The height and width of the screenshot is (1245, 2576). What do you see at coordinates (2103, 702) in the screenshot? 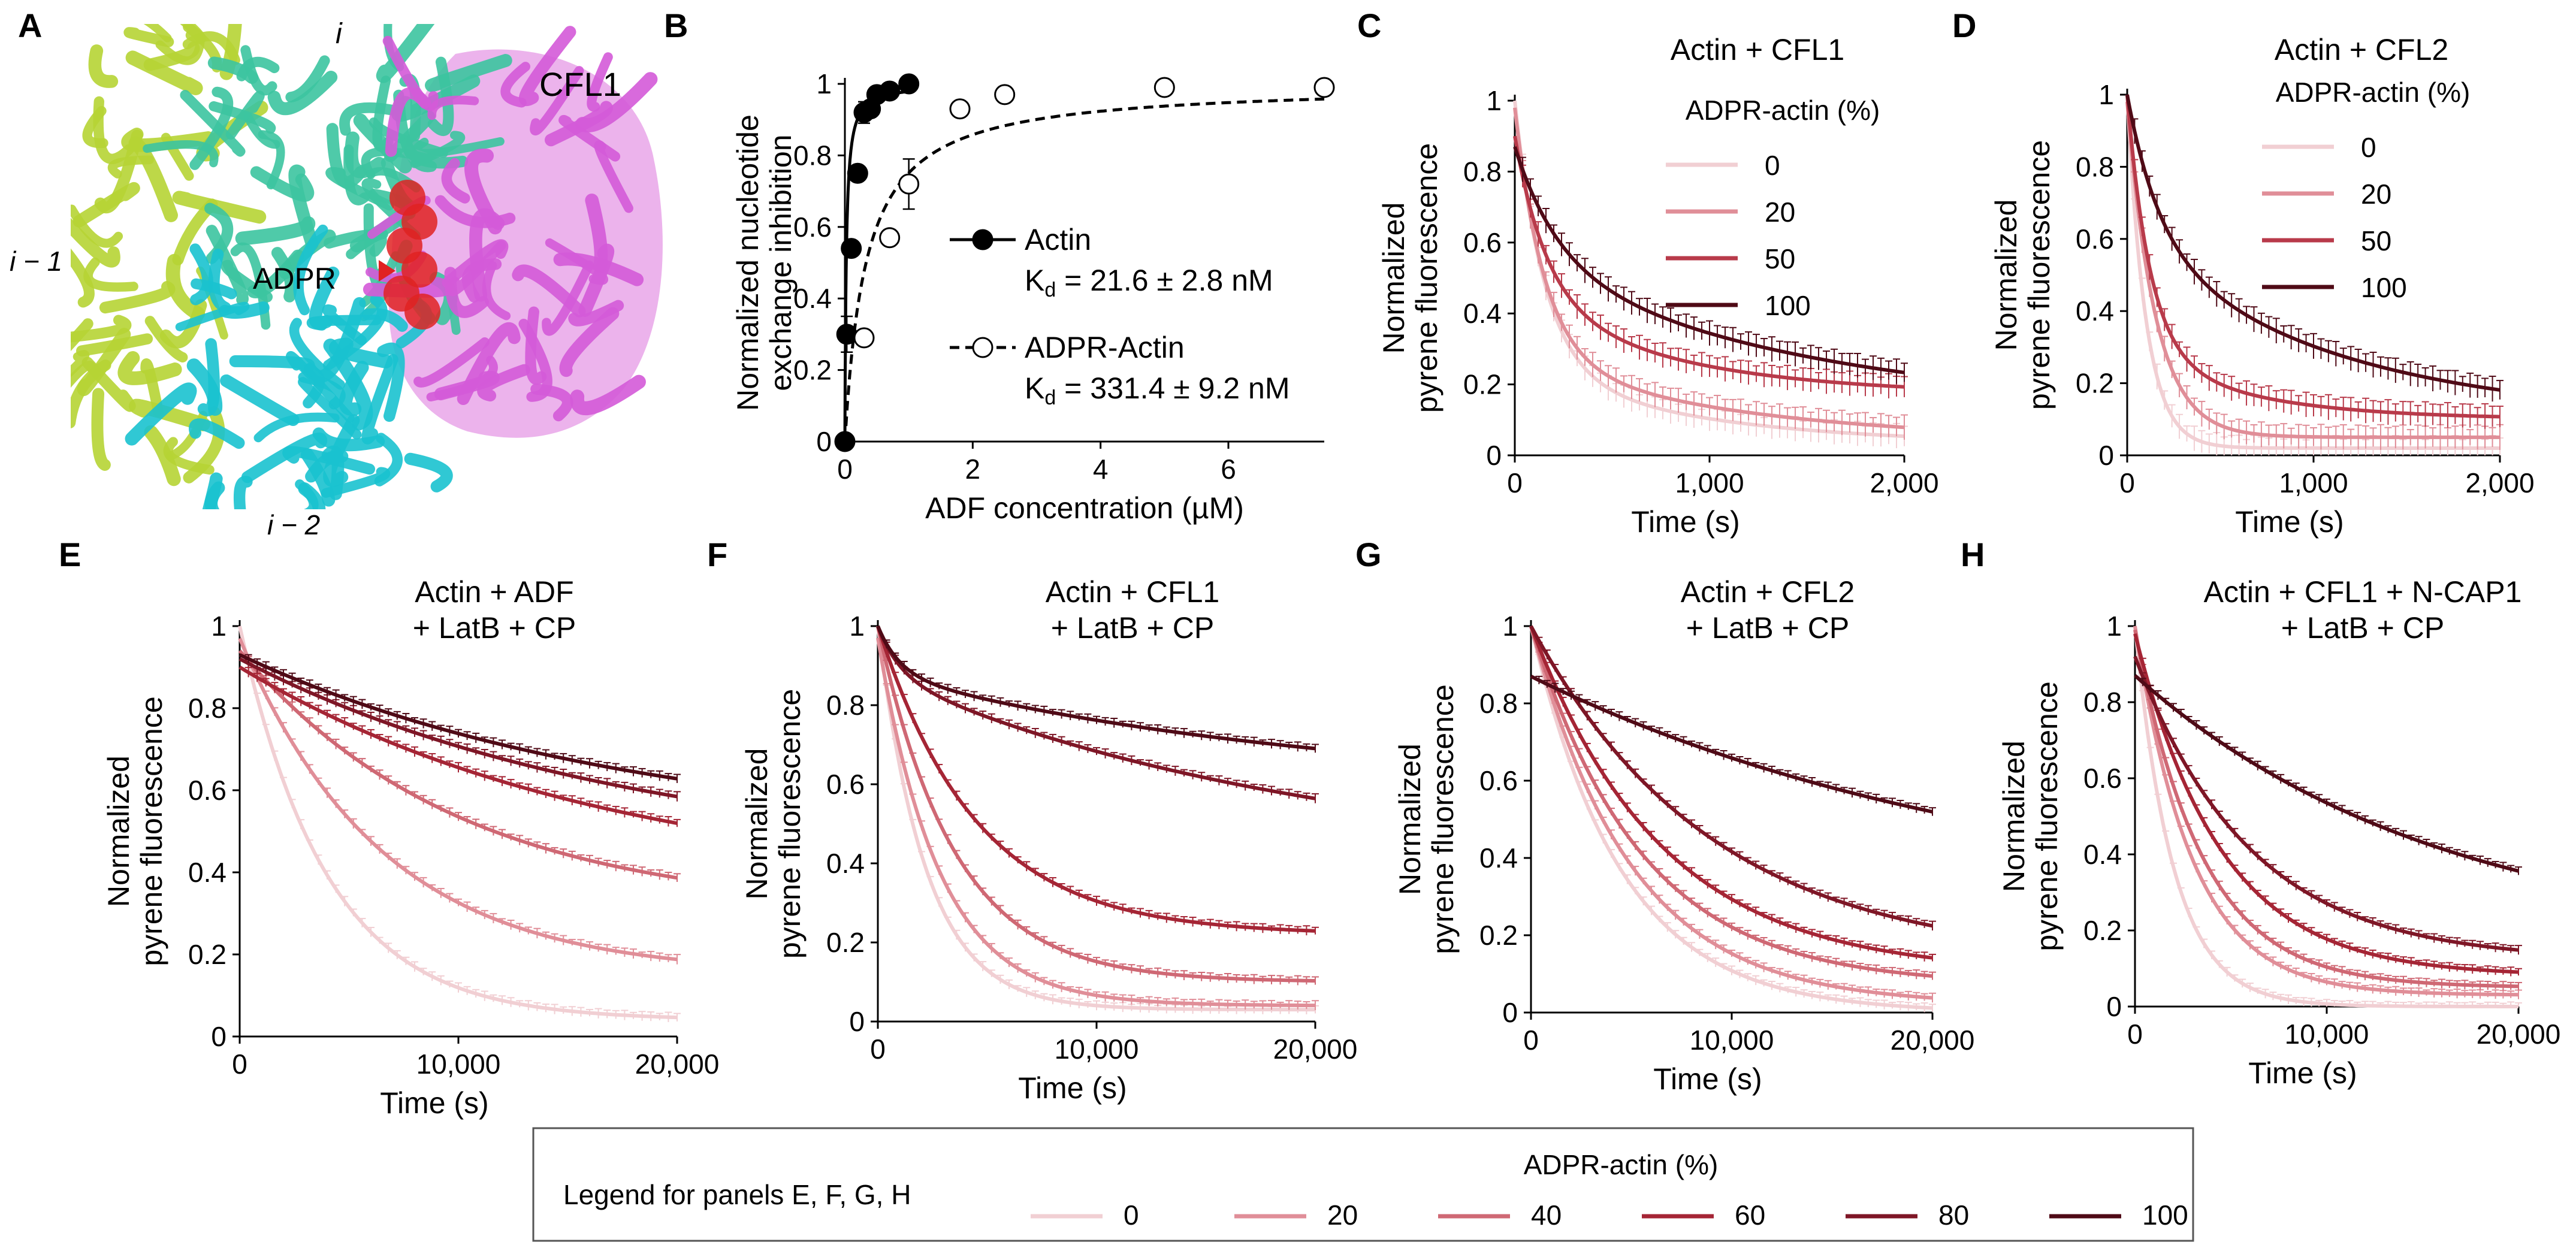
I see `y-tick-label: 0.8` at bounding box center [2103, 702].